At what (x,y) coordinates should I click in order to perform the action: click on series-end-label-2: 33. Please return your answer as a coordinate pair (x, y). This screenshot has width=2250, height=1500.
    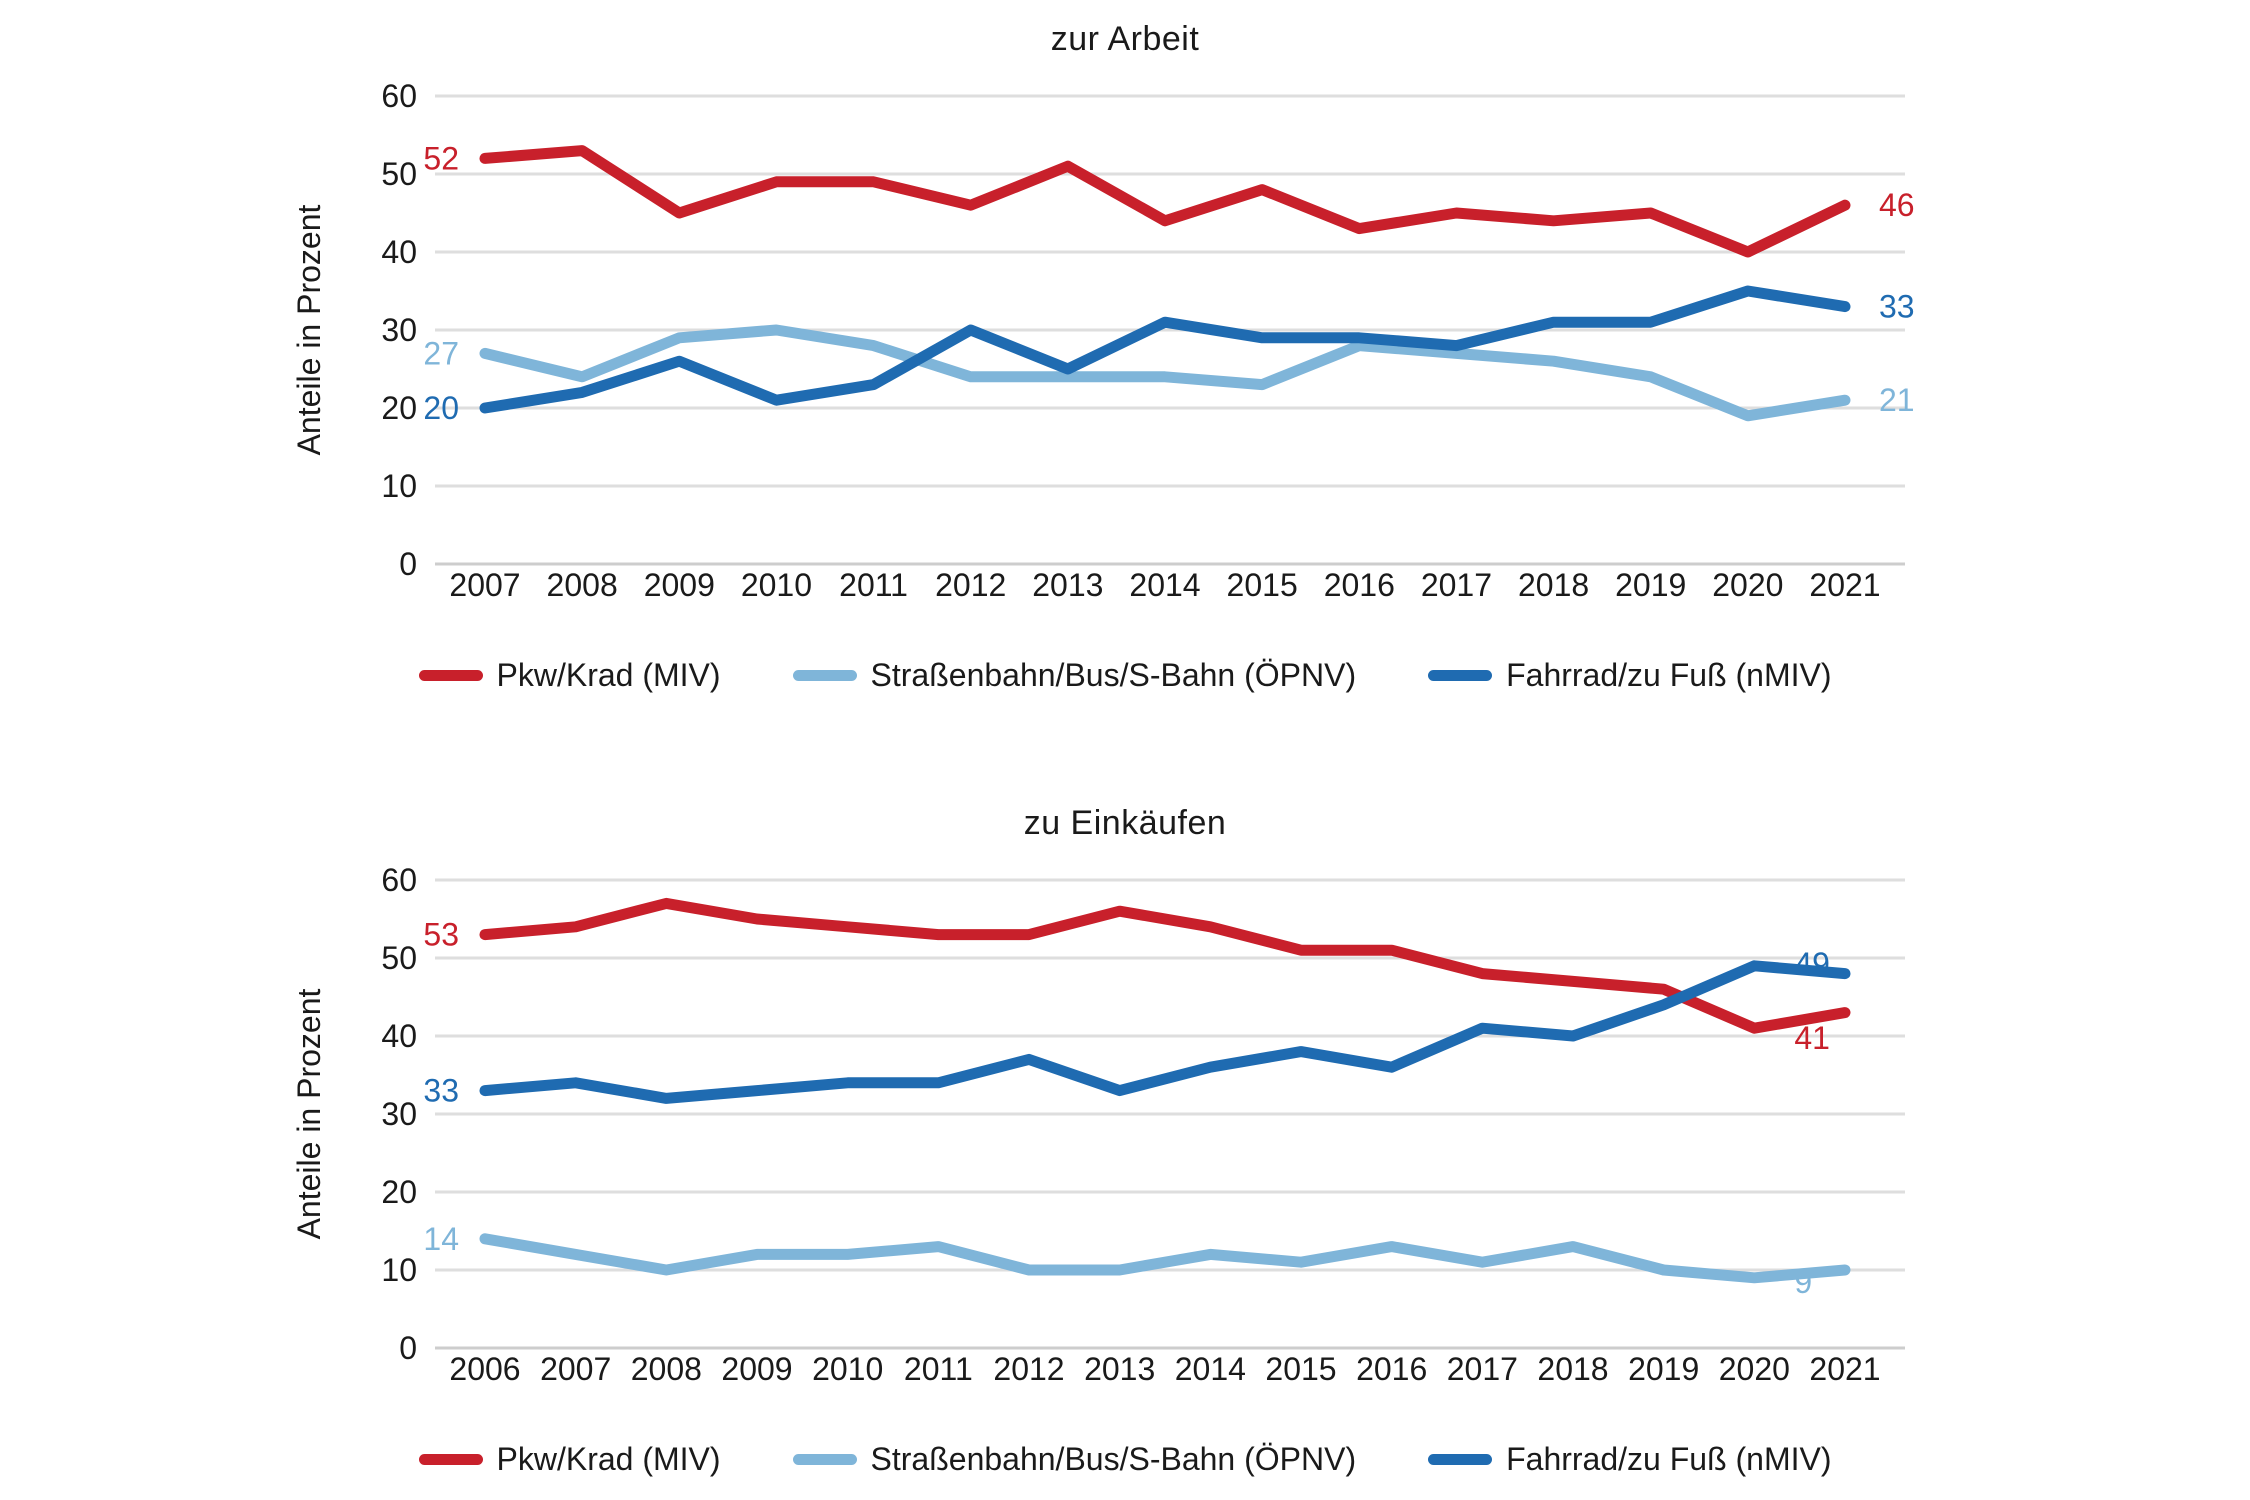
    Looking at the image, I should click on (1897, 307).